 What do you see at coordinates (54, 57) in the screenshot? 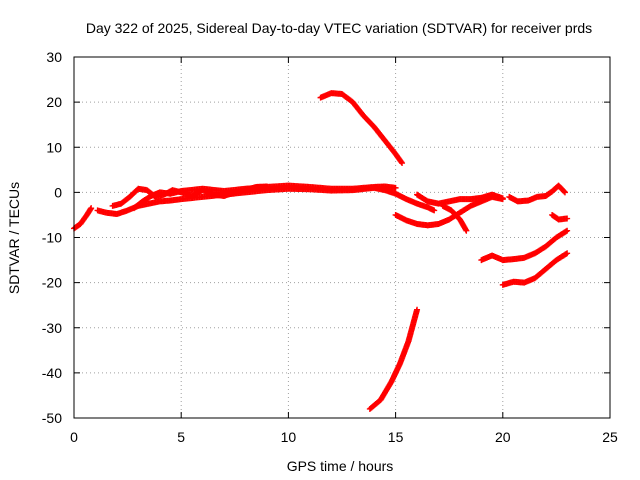
I see `y-tick-label: 30` at bounding box center [54, 57].